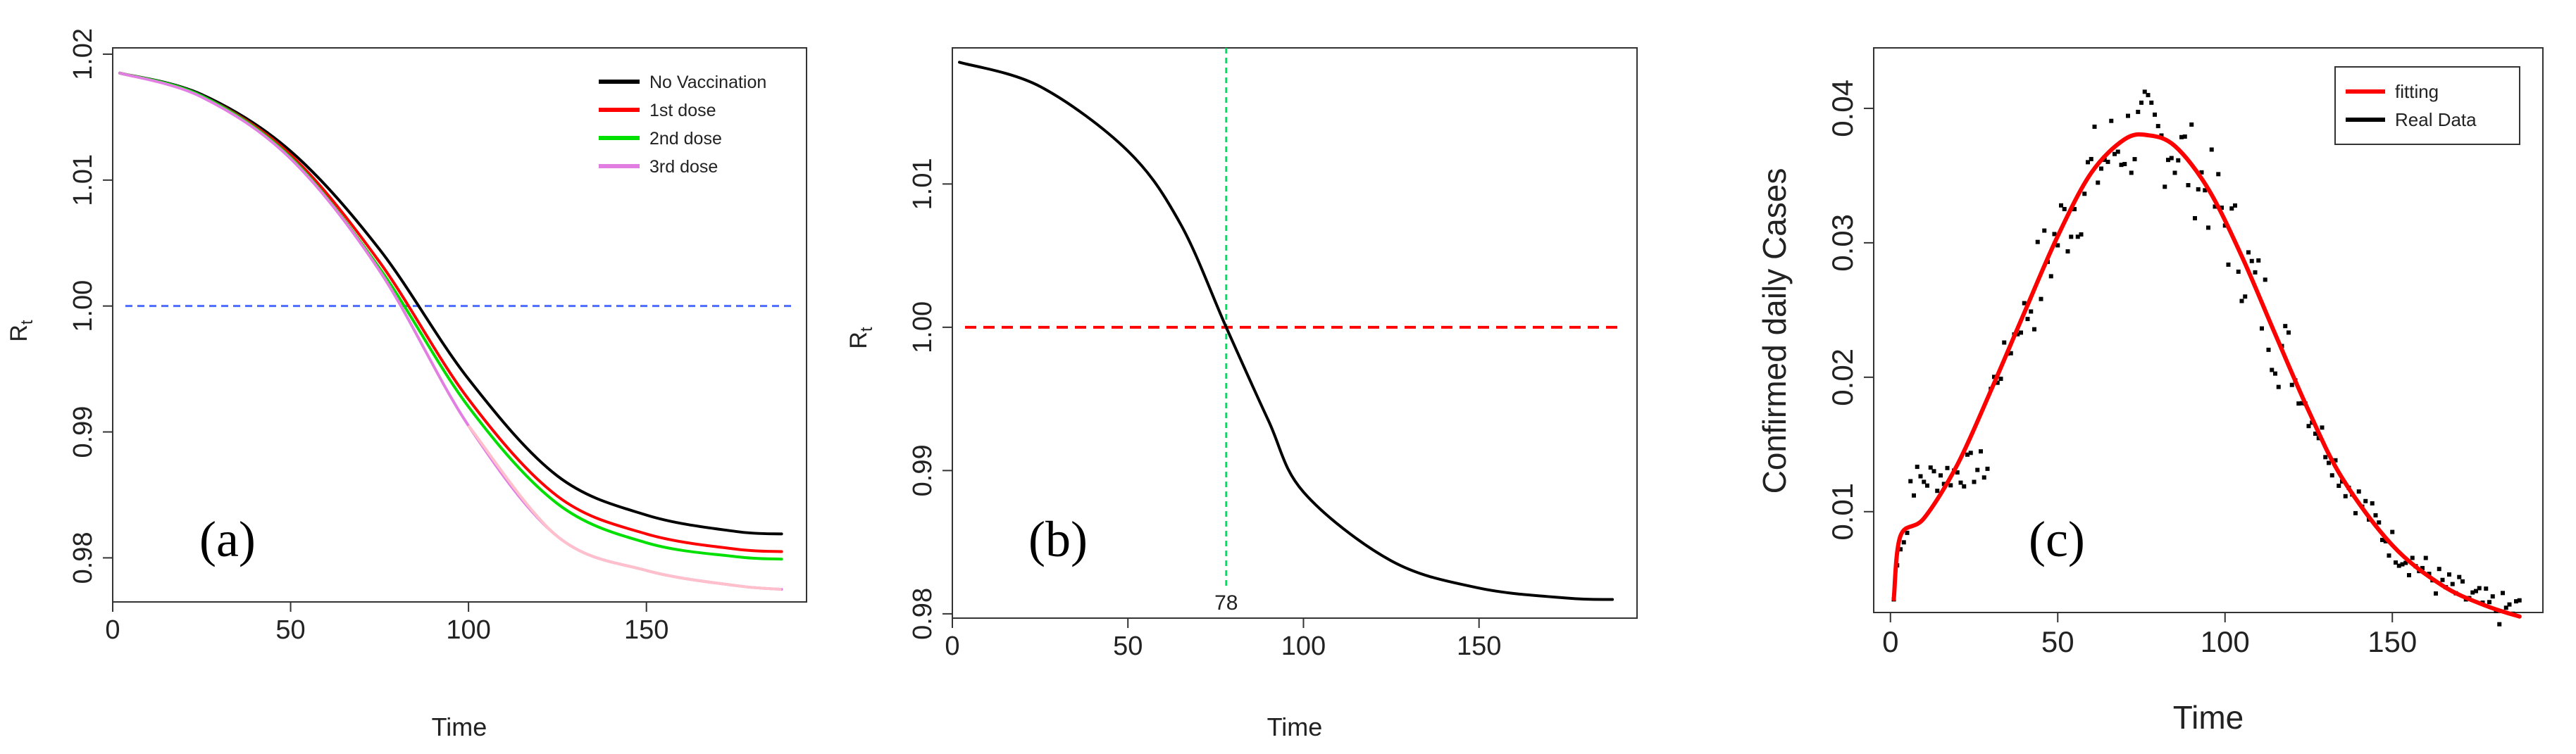  I want to click on y-axis: 0.98 0.99 1.00 1.01, so click(930, 399).